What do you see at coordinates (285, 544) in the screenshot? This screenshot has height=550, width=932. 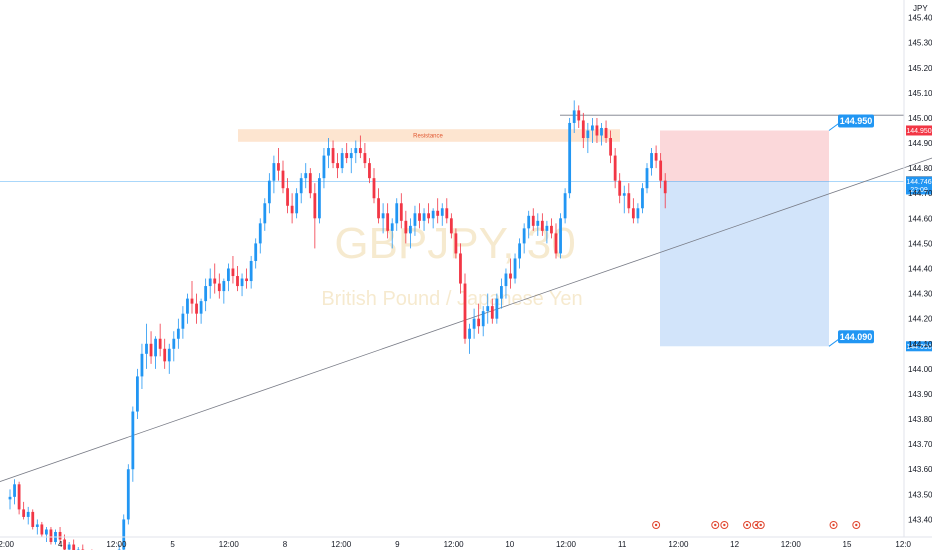 I see `time-tick-label: 8` at bounding box center [285, 544].